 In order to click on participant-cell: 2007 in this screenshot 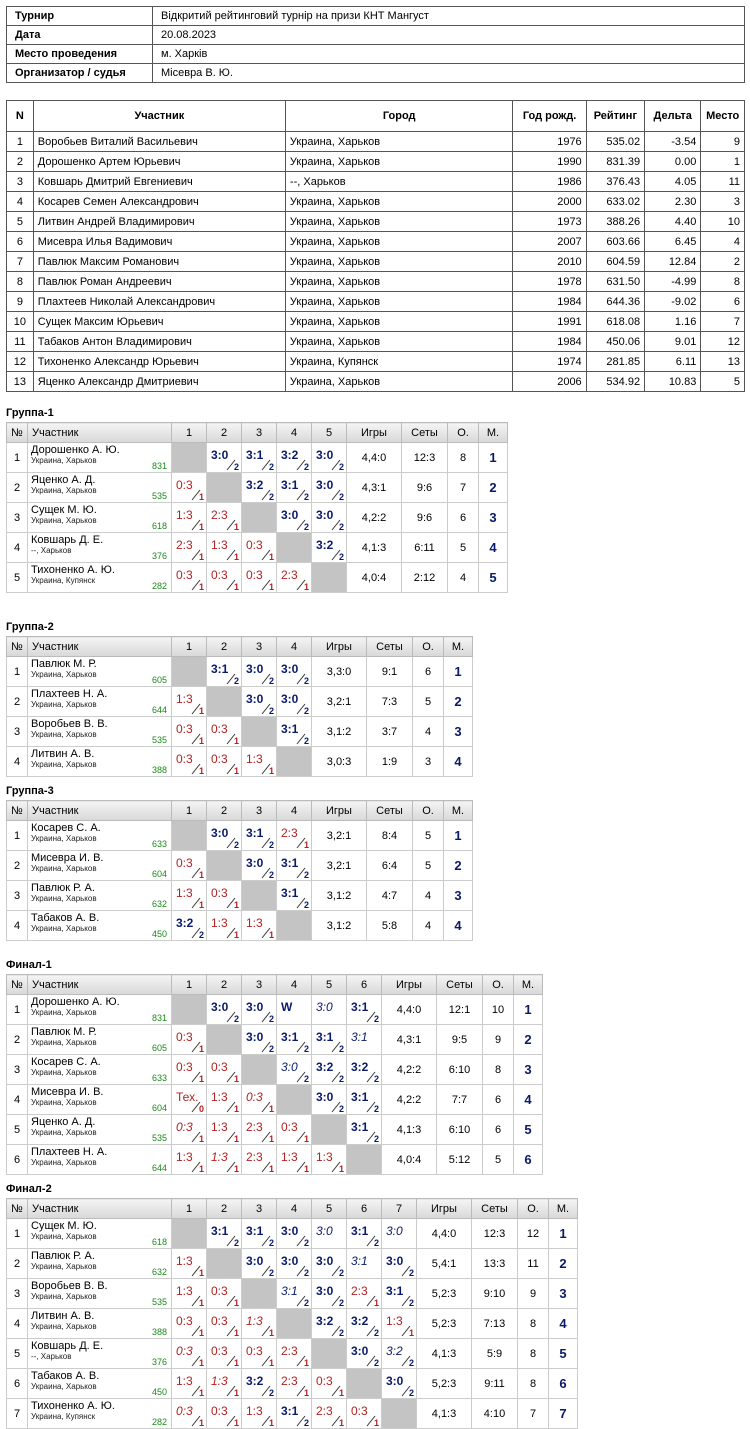, I will do `click(549, 241)`.